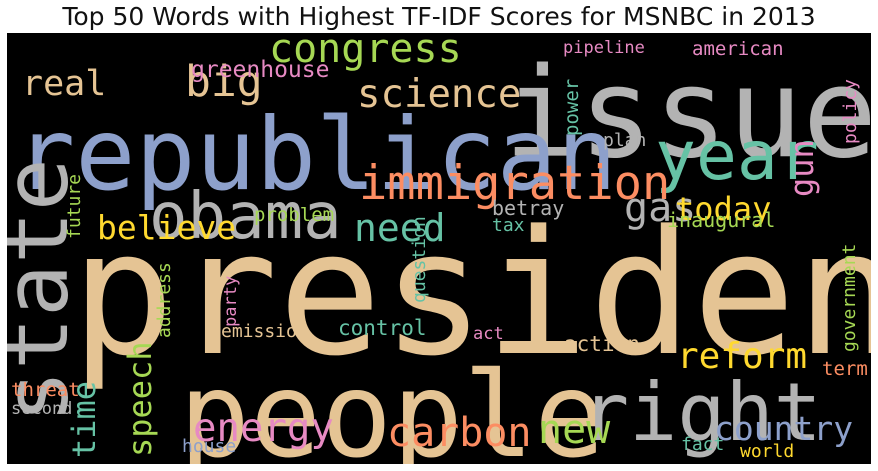 This screenshot has width=878, height=471. Describe the element at coordinates (737, 156) in the screenshot. I see `word-year: year` at that location.